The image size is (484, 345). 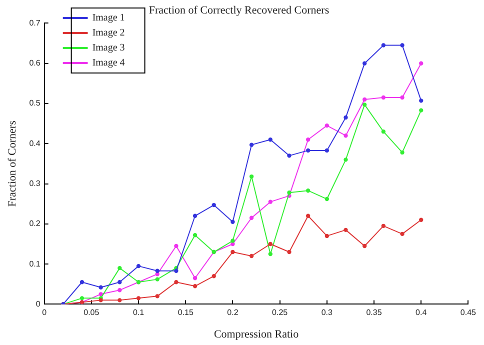 What do you see at coordinates (108, 63) in the screenshot?
I see `legend-label: Image 4` at bounding box center [108, 63].